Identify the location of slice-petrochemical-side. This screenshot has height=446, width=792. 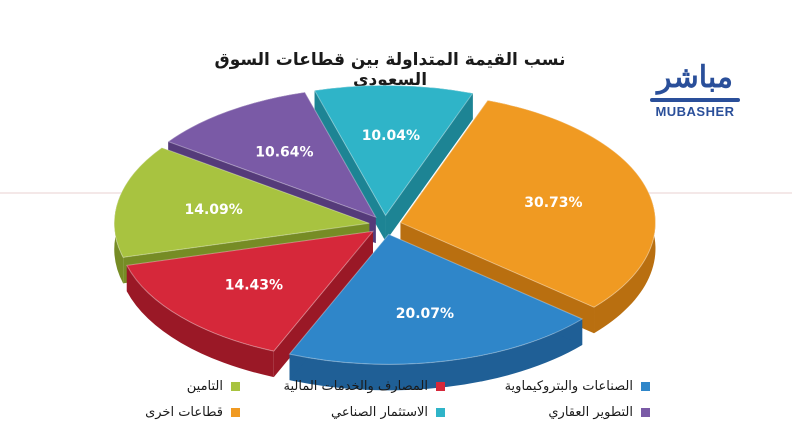
(436, 354).